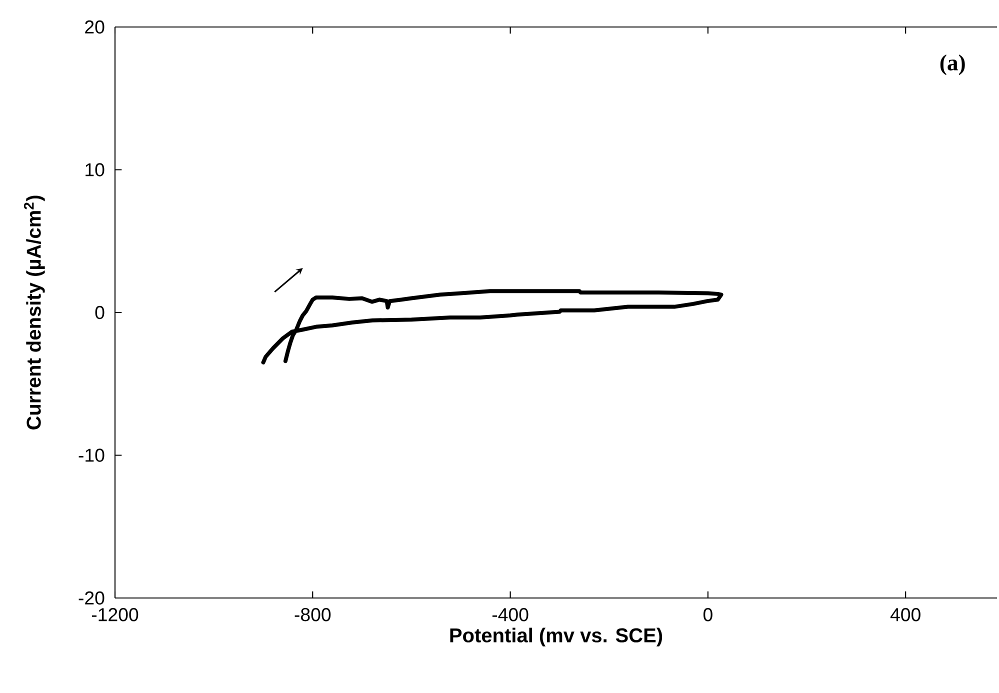  I want to click on annotation: (a), so click(952, 65).